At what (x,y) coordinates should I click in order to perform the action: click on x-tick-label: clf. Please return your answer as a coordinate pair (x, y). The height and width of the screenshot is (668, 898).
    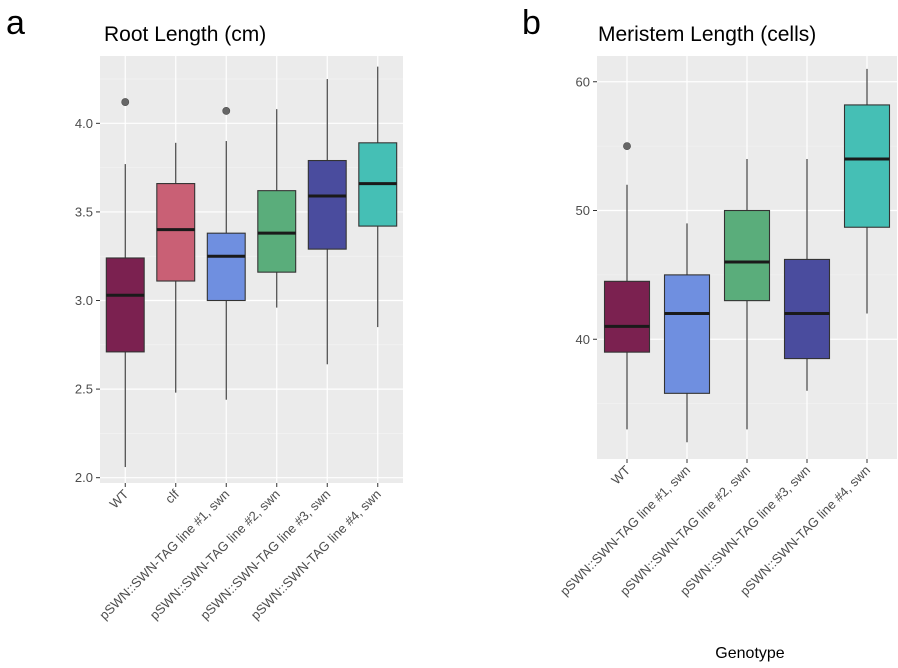
    Looking at the image, I should click on (172, 496).